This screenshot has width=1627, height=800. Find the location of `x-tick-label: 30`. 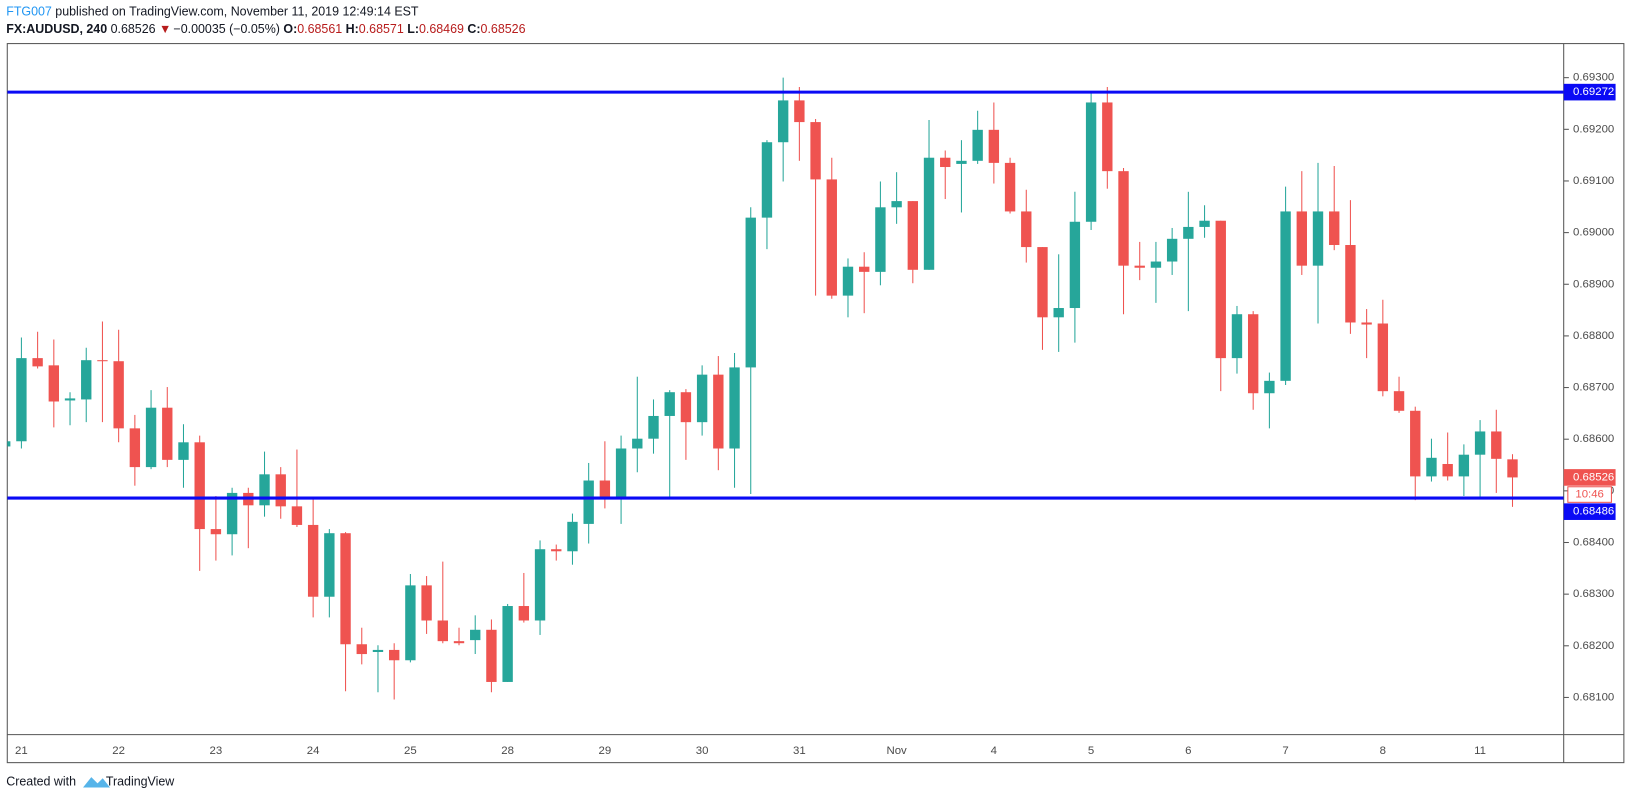

x-tick-label: 30 is located at coordinates (702, 751).